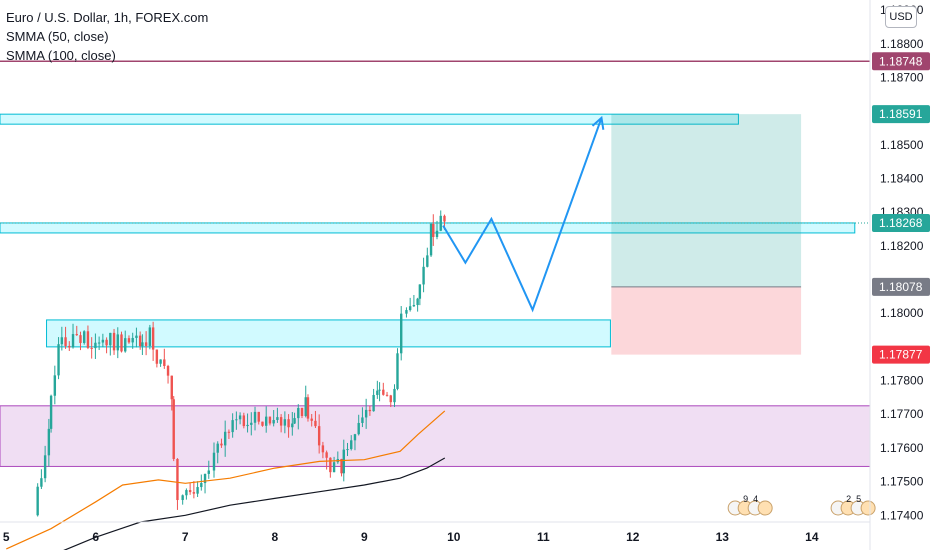 The image size is (932, 550). I want to click on event-count: 5, so click(858, 499).